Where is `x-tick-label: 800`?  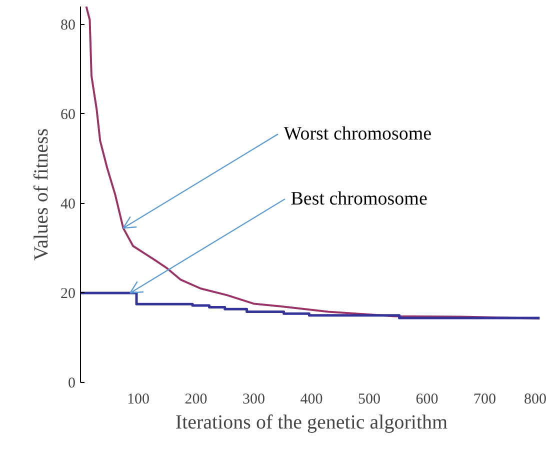
x-tick-label: 800 is located at coordinates (535, 400).